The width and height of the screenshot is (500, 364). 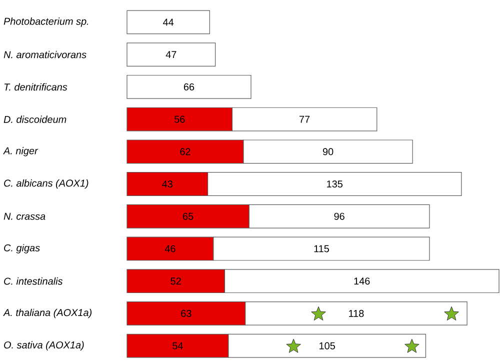 I want to click on data-label: 56, so click(x=179, y=119).